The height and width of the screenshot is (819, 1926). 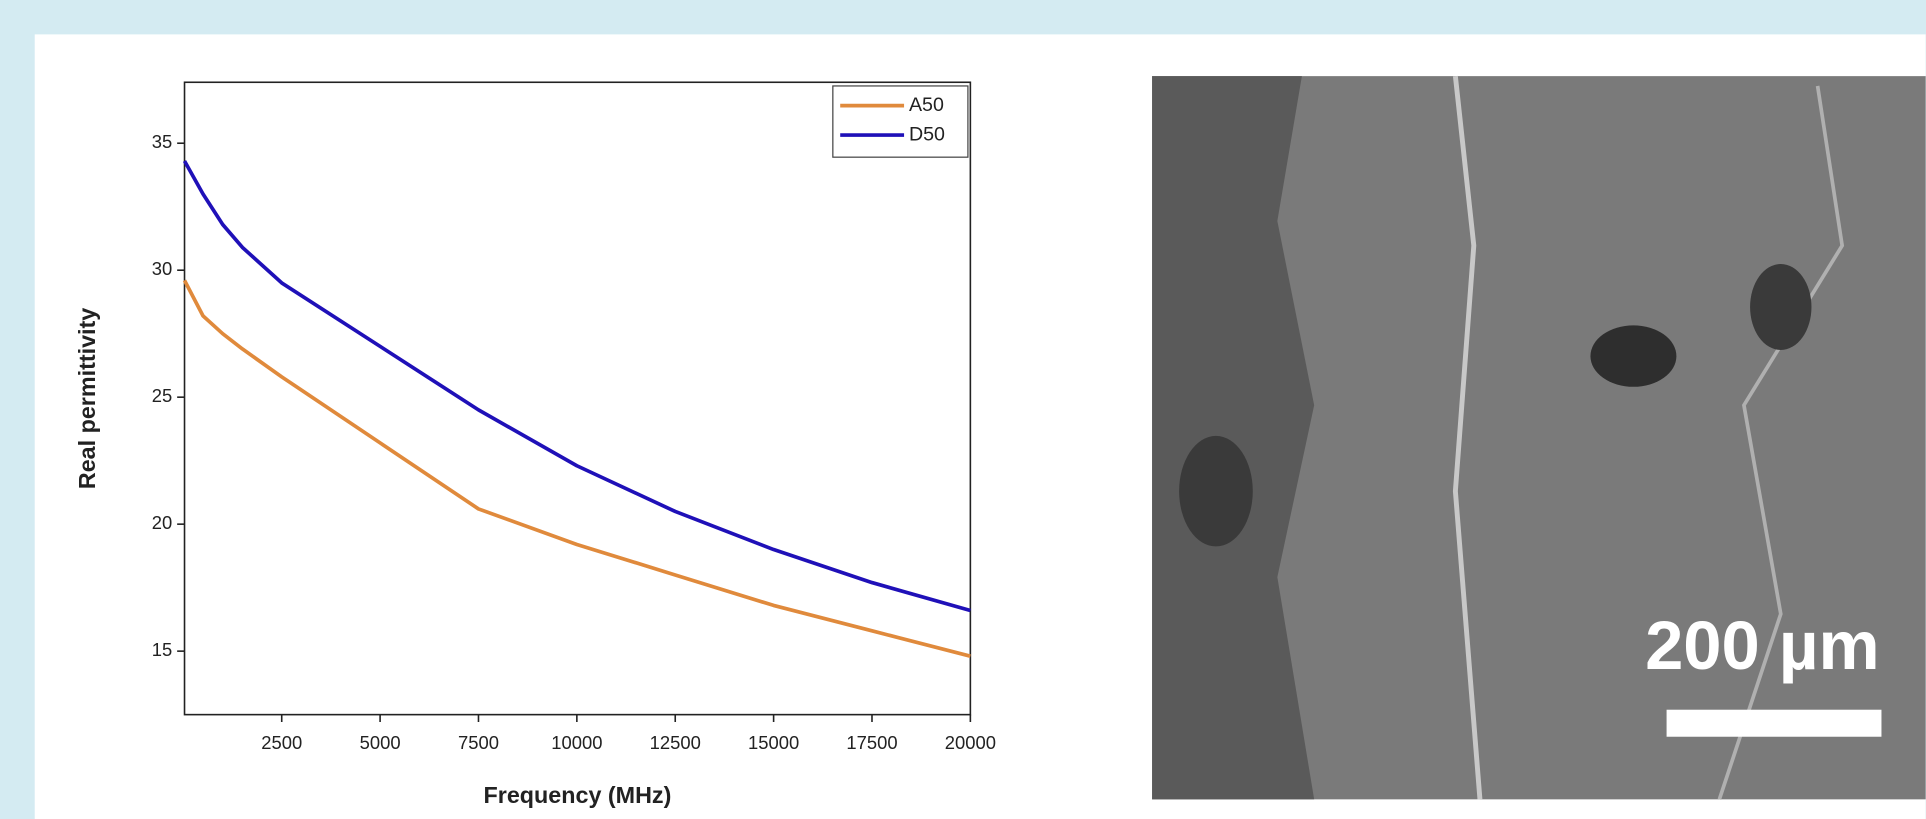 What do you see at coordinates (970, 742) in the screenshot?
I see `x-tick-label: 20000` at bounding box center [970, 742].